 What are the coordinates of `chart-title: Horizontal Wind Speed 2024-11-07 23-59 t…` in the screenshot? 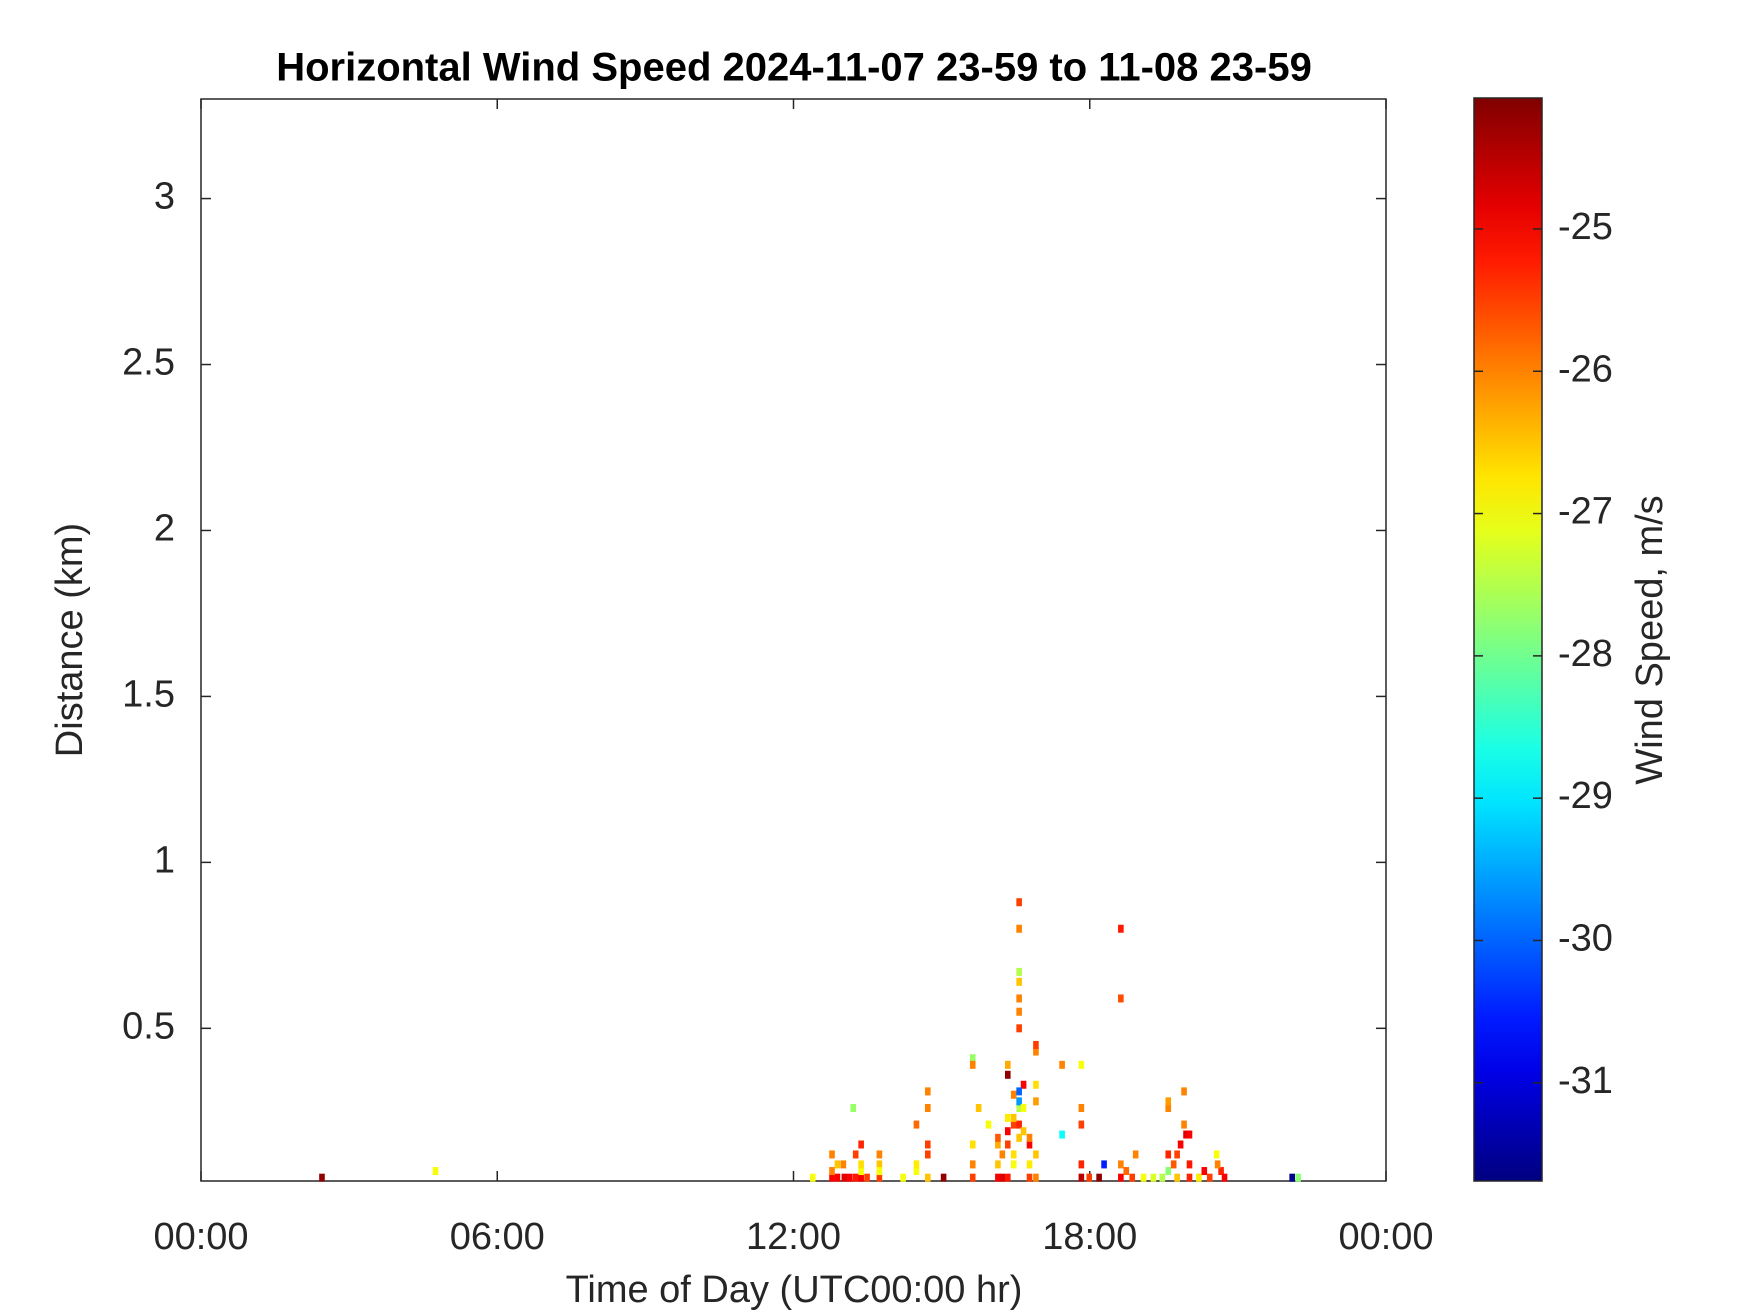 It's located at (794, 68).